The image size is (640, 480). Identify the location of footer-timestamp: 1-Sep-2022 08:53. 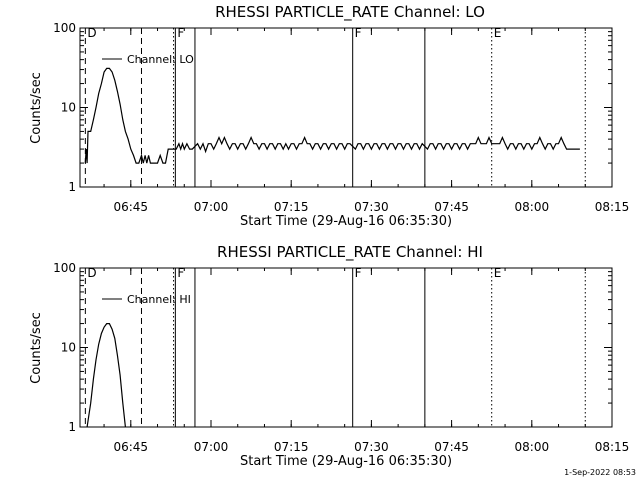
(600, 472).